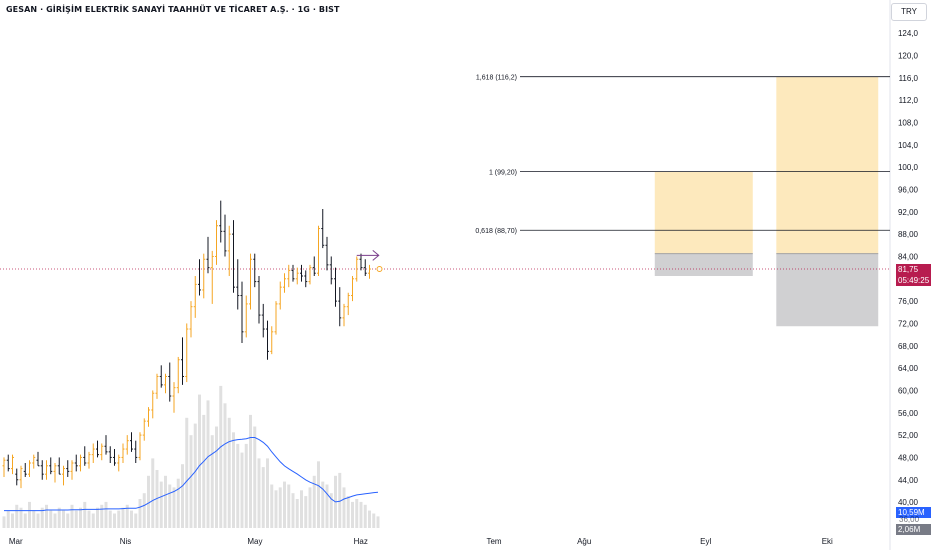 This screenshot has height=550, width=932. What do you see at coordinates (908, 189) in the screenshot?
I see `y-tick-label: 96,00` at bounding box center [908, 189].